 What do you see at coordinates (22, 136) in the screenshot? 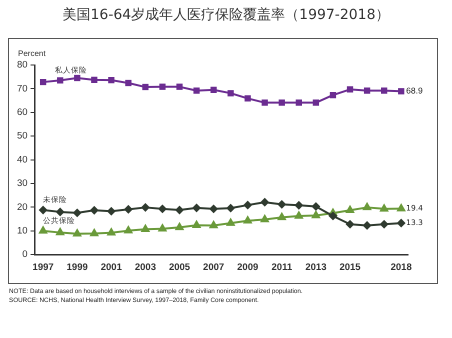
I see `y-tick-label: 50` at bounding box center [22, 136].